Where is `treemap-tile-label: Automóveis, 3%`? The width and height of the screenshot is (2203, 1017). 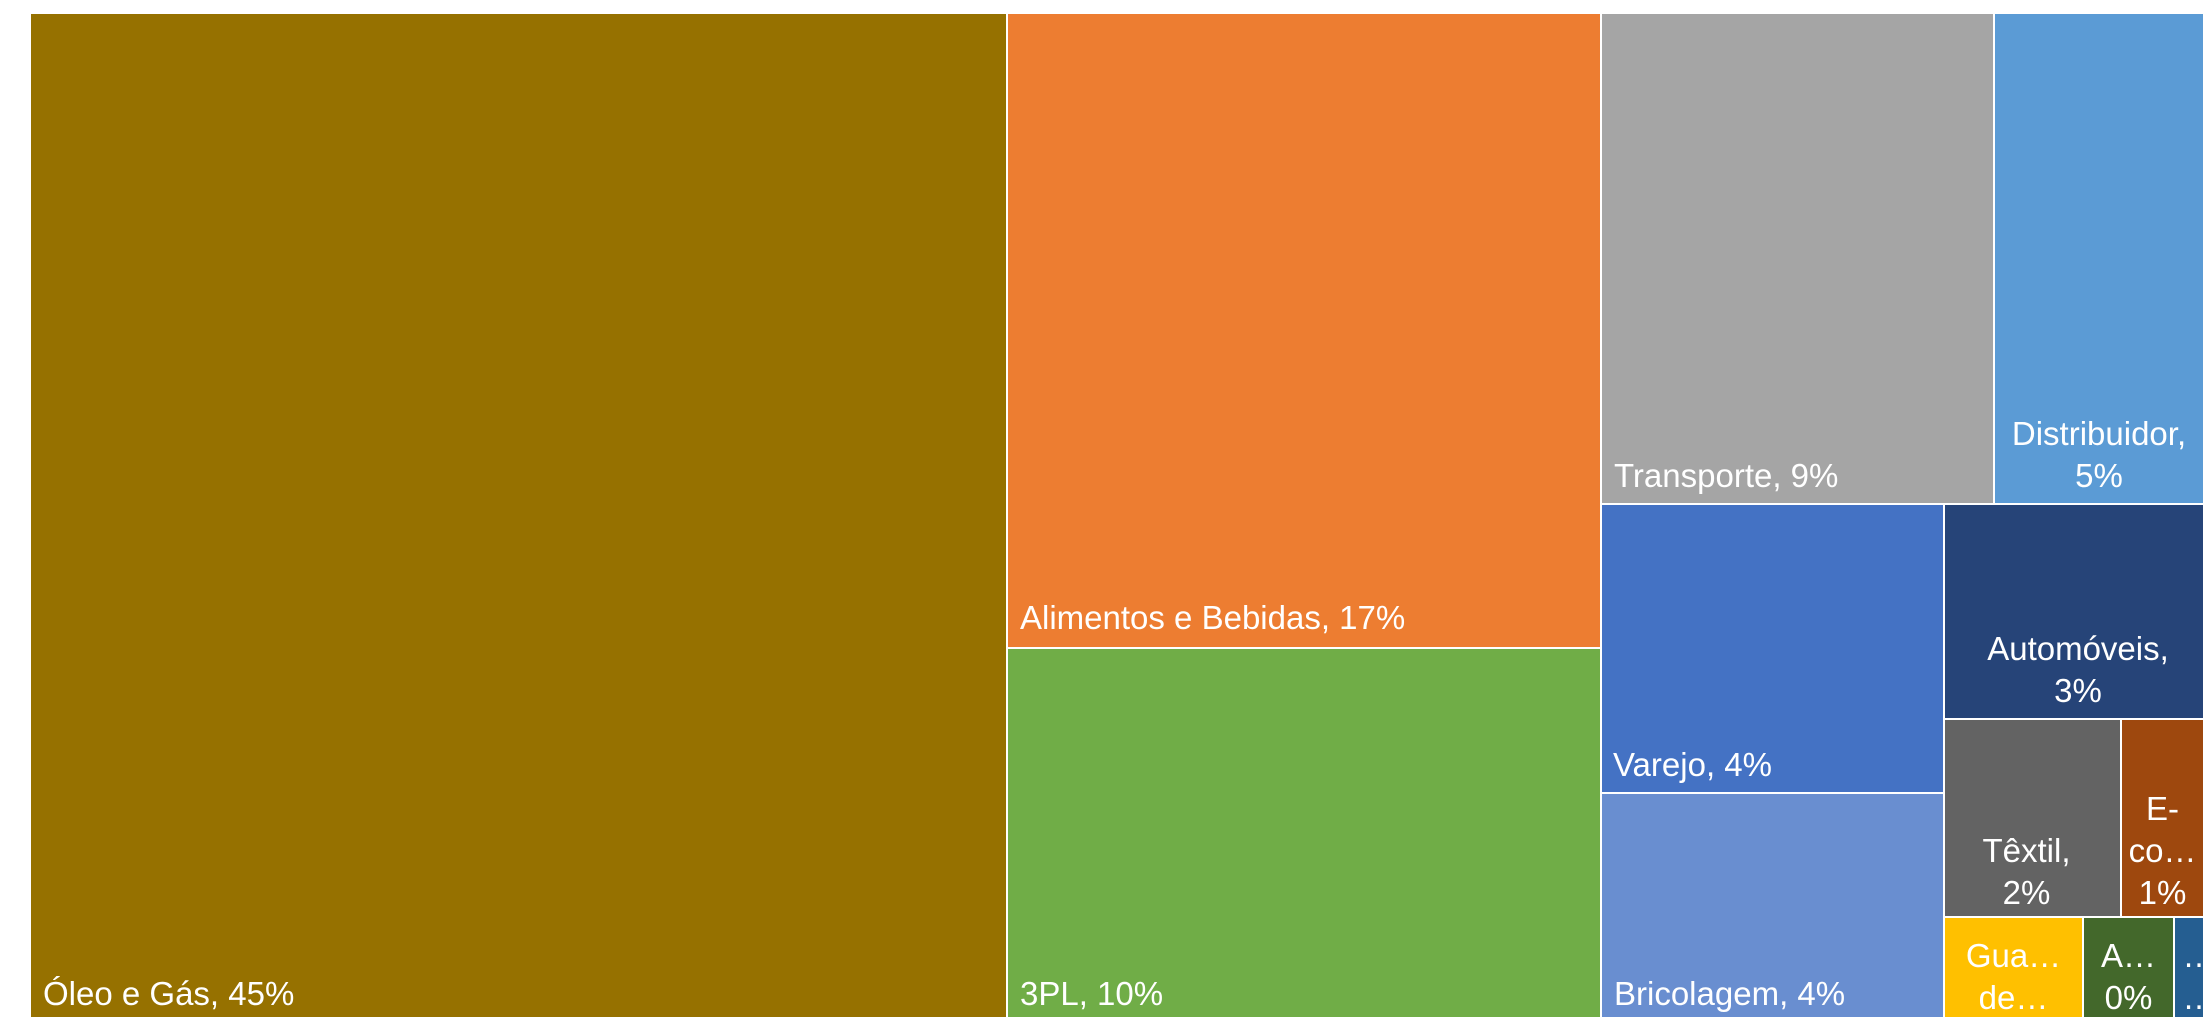
treemap-tile-label: Automóveis, 3% is located at coordinates (2078, 669).